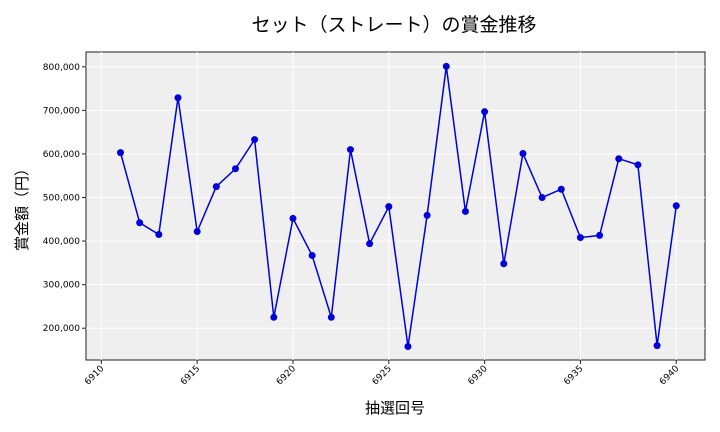 This screenshot has height=432, width=720. Describe the element at coordinates (61, 155) in the screenshot. I see `y-tick-label: 600,000` at that location.